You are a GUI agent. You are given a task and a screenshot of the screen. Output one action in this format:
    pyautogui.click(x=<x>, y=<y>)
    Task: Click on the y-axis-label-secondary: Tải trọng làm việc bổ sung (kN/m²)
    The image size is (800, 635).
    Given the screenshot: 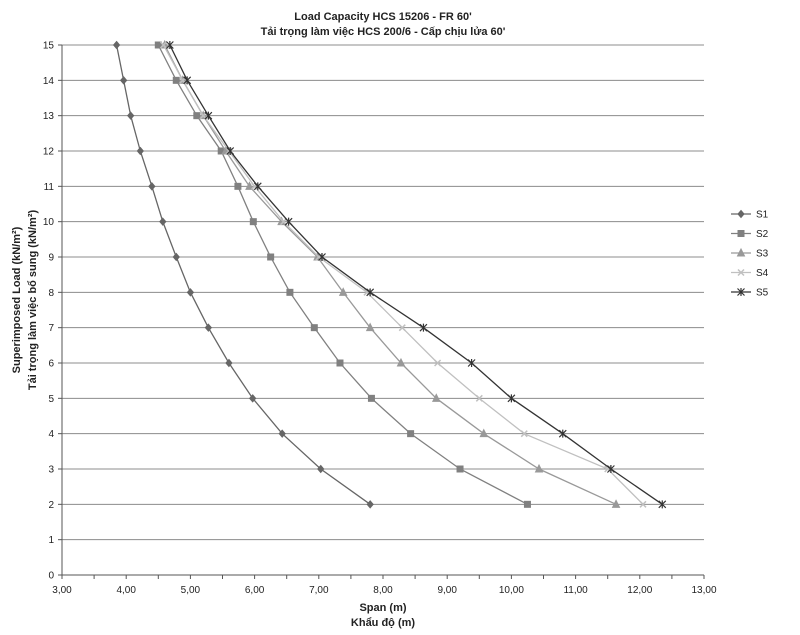 What is the action you would take?
    pyautogui.click(x=33, y=300)
    